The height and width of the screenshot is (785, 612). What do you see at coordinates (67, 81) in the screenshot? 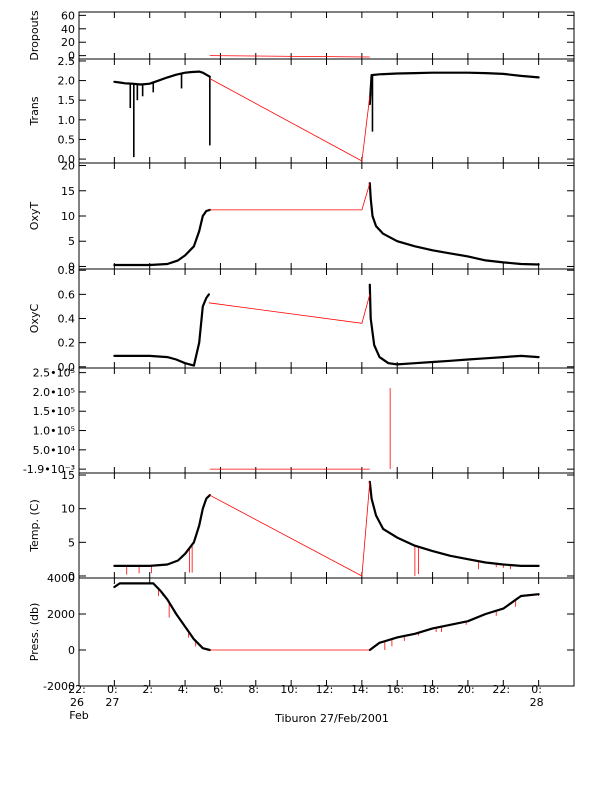
I see `y-tick-label: 2.0` at bounding box center [67, 81].